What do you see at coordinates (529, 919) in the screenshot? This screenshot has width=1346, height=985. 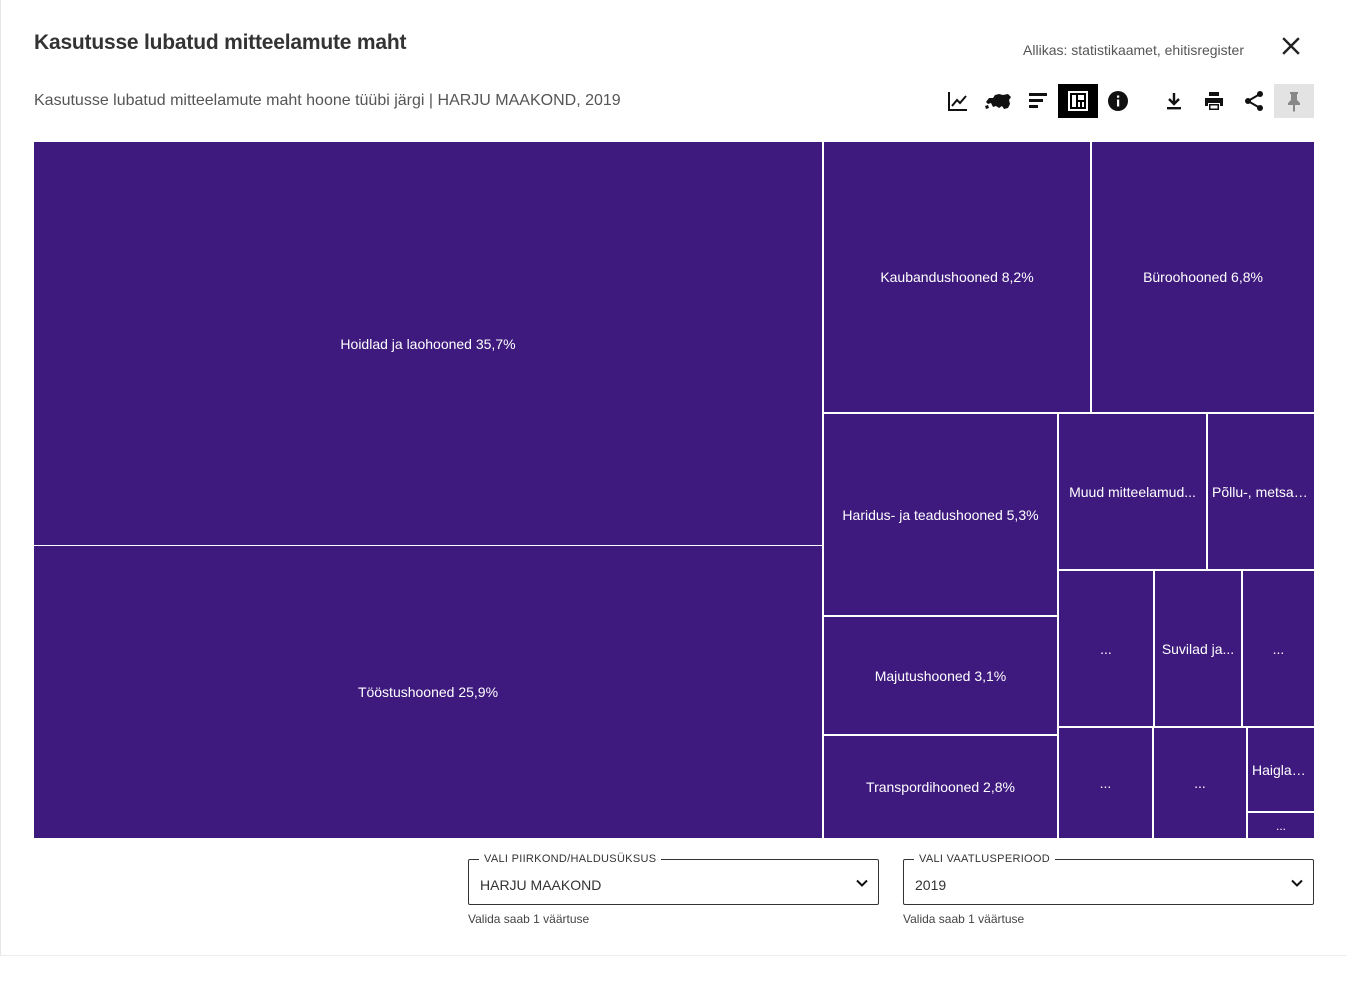 I see `region-helper-text: Valida saab 1 väärtuse` at bounding box center [529, 919].